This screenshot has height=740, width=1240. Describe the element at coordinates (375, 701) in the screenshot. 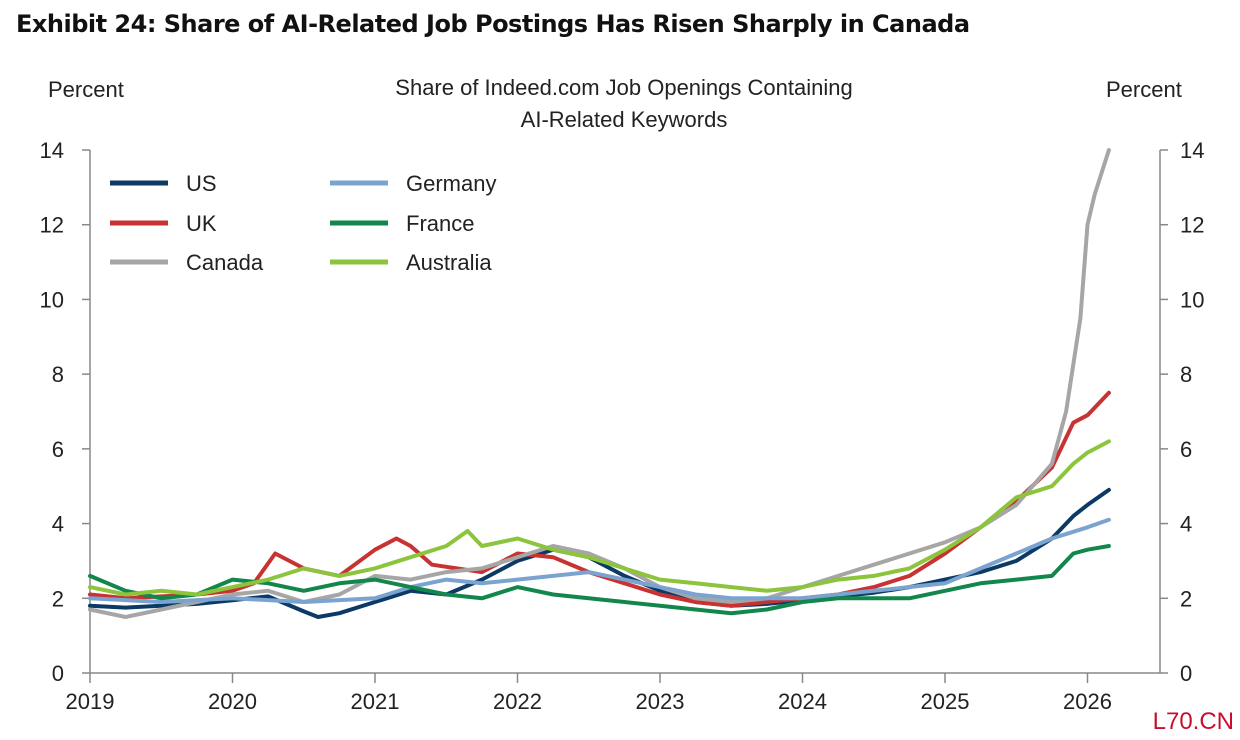

I see `x-tick-label: 2021` at that location.